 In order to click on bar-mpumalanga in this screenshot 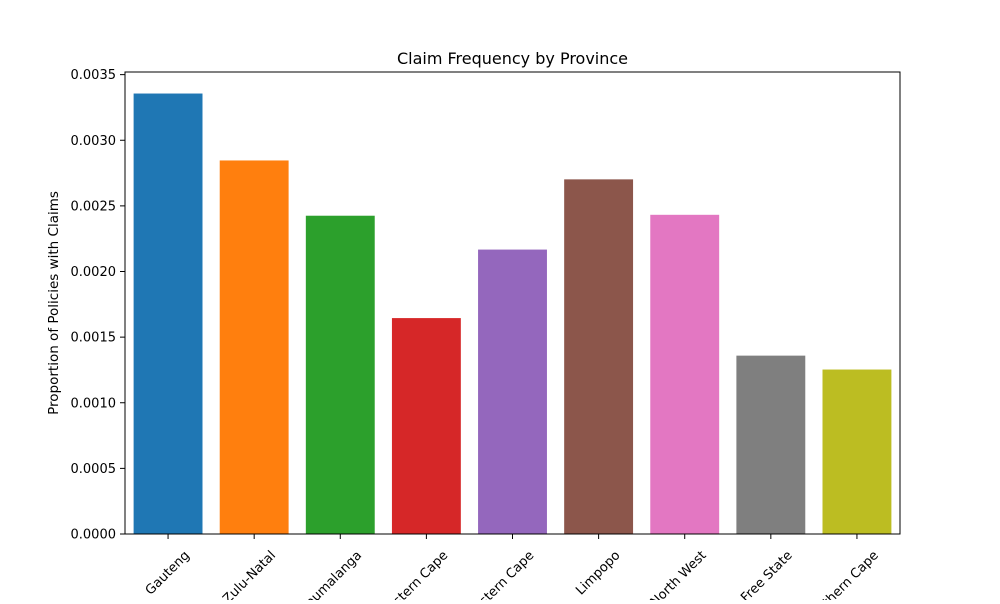, I will do `click(340, 374)`.